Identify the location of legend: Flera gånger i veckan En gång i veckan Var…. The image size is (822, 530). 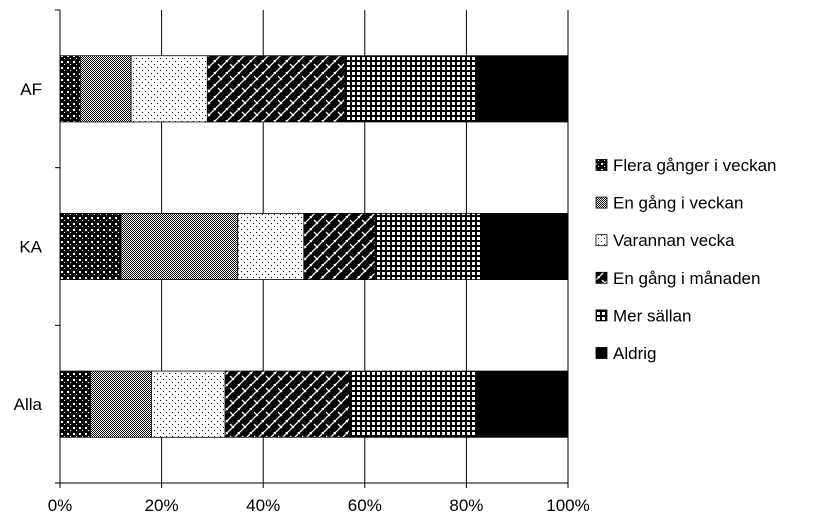
(685, 259).